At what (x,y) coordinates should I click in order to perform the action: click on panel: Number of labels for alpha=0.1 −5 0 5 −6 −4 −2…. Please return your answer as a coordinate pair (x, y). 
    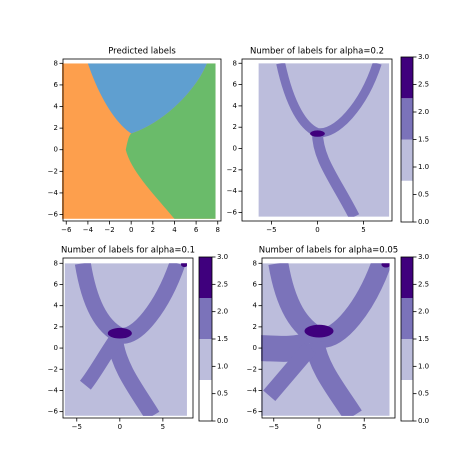
    Looking at the image, I should click on (138, 339).